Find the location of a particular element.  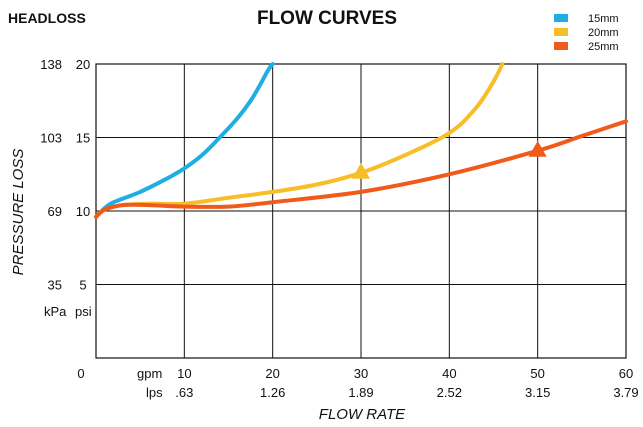

y-tick-label-kpa: 69 is located at coordinates (55, 211).